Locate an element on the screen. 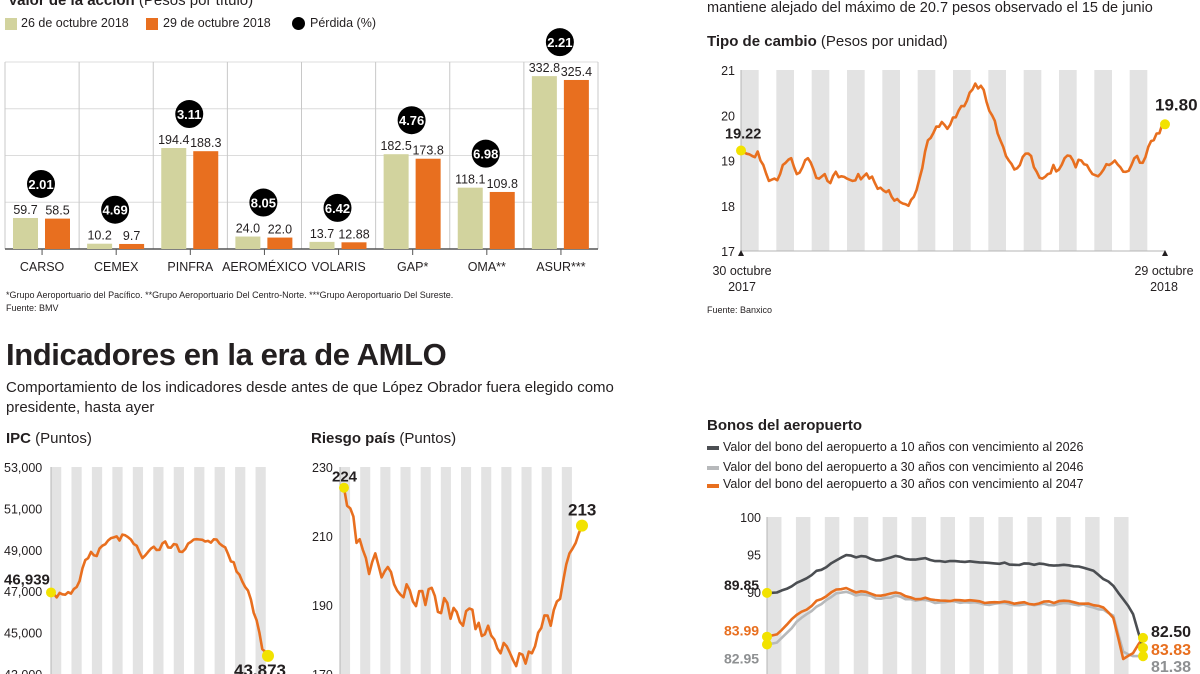  bonos-series-2046-start-marker is located at coordinates (767, 644).